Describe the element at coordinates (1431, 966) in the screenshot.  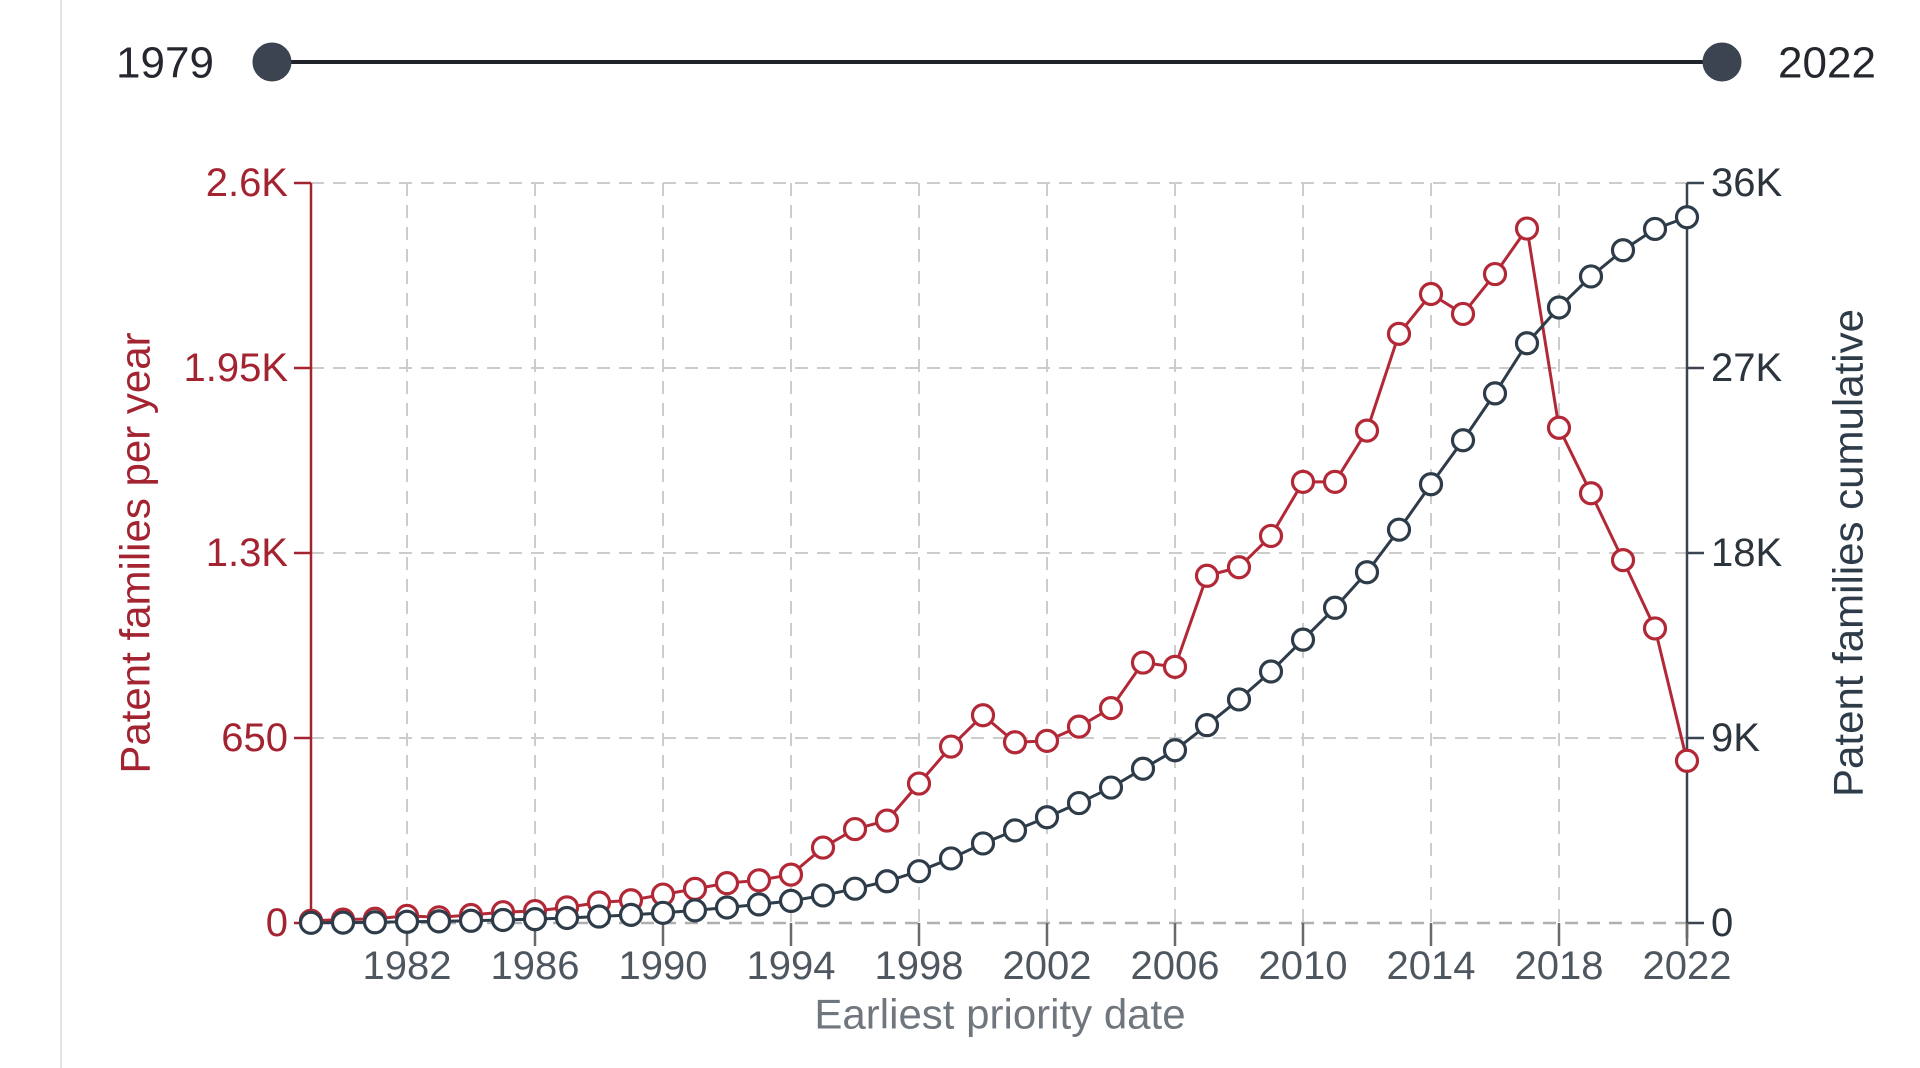
I see `x-axis-tick-label: 2014` at that location.